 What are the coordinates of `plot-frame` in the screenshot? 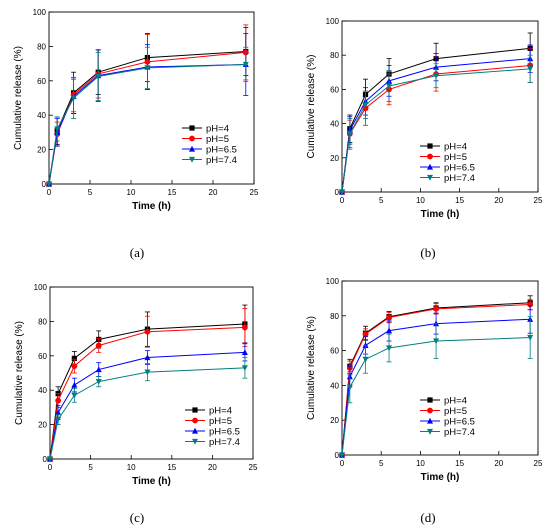 It's located at (440, 106).